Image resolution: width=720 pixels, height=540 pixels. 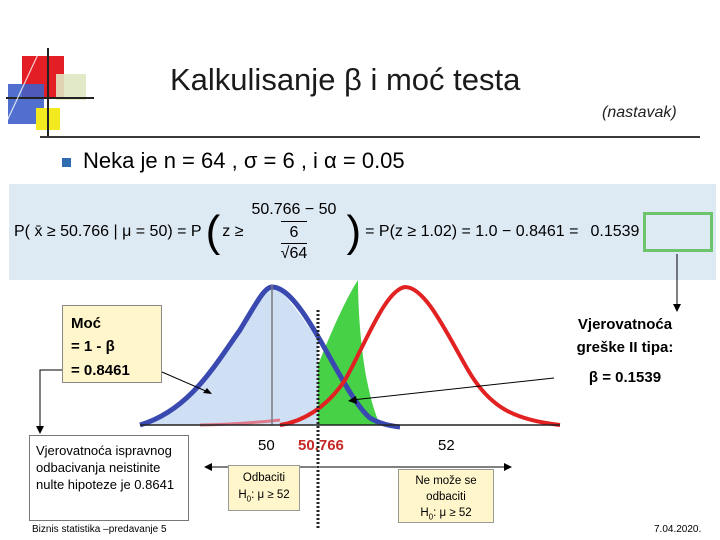 What do you see at coordinates (472, 231) in the screenshot?
I see `formula-rhs: = P(z ≥ 1.02) = 1.0 − 0.8461 =` at bounding box center [472, 231].